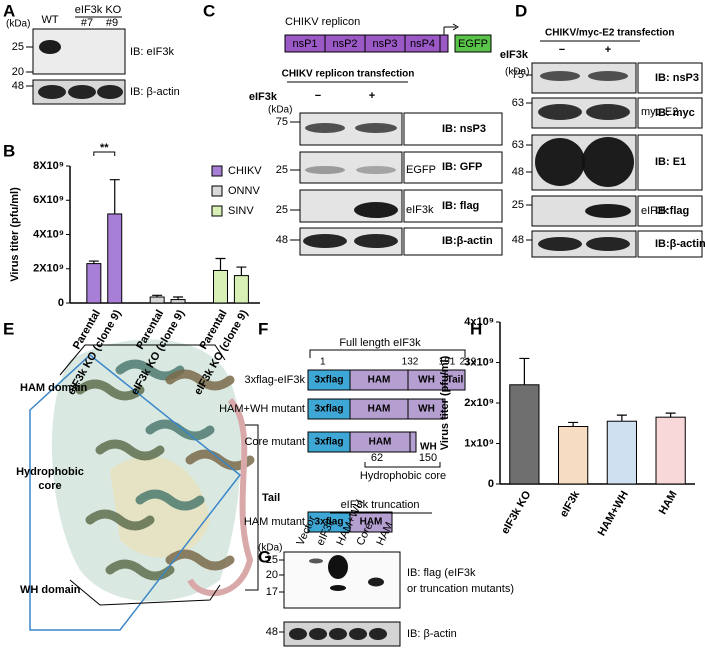  Describe the element at coordinates (468, 362) in the screenshot. I see `label: 219` at that location.